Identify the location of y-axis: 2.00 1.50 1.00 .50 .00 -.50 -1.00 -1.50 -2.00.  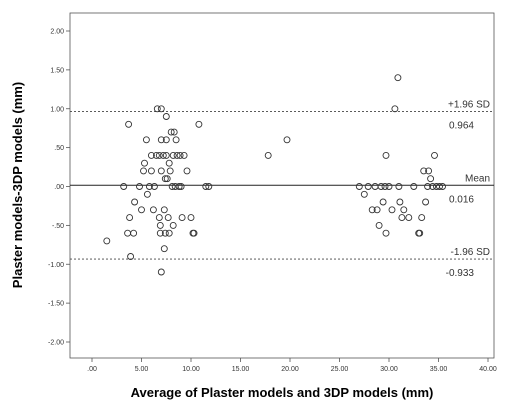
(59, 188).